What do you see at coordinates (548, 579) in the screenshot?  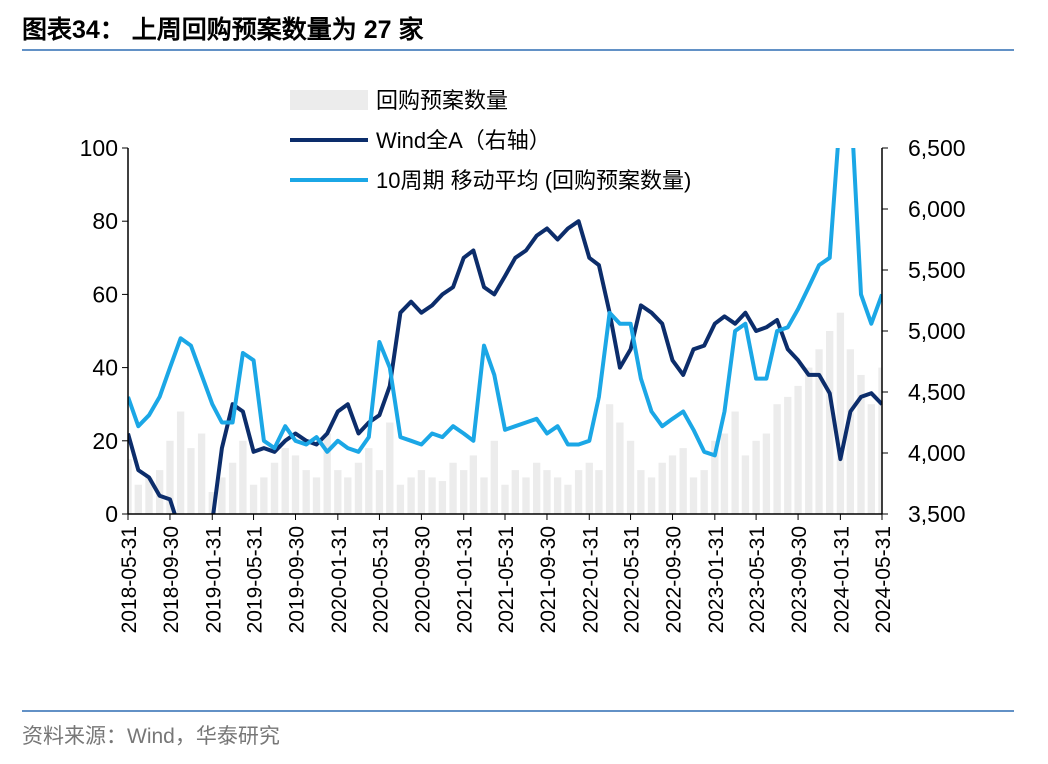 I see `x-tick-label: 2021-09-30` at bounding box center [548, 579].